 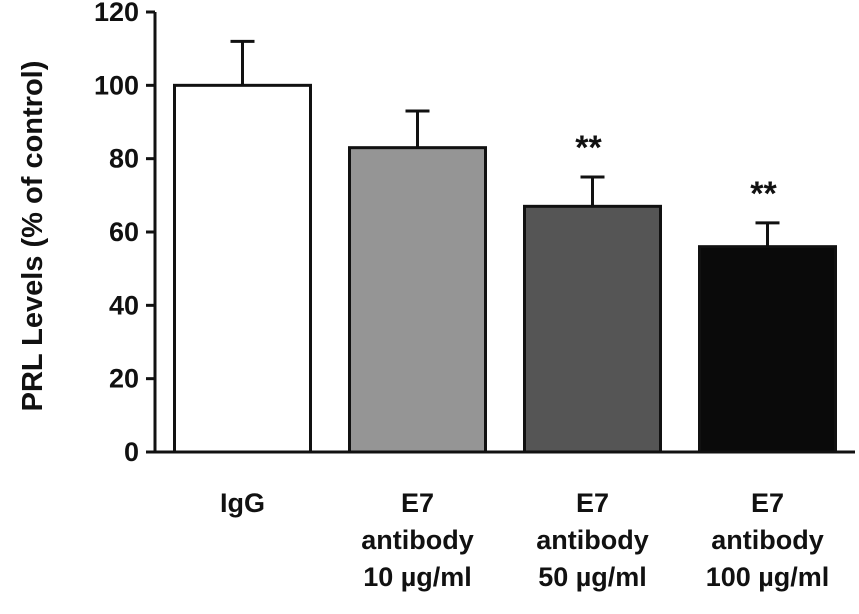 What do you see at coordinates (242, 503) in the screenshot?
I see `x-category-label: IgG` at bounding box center [242, 503].